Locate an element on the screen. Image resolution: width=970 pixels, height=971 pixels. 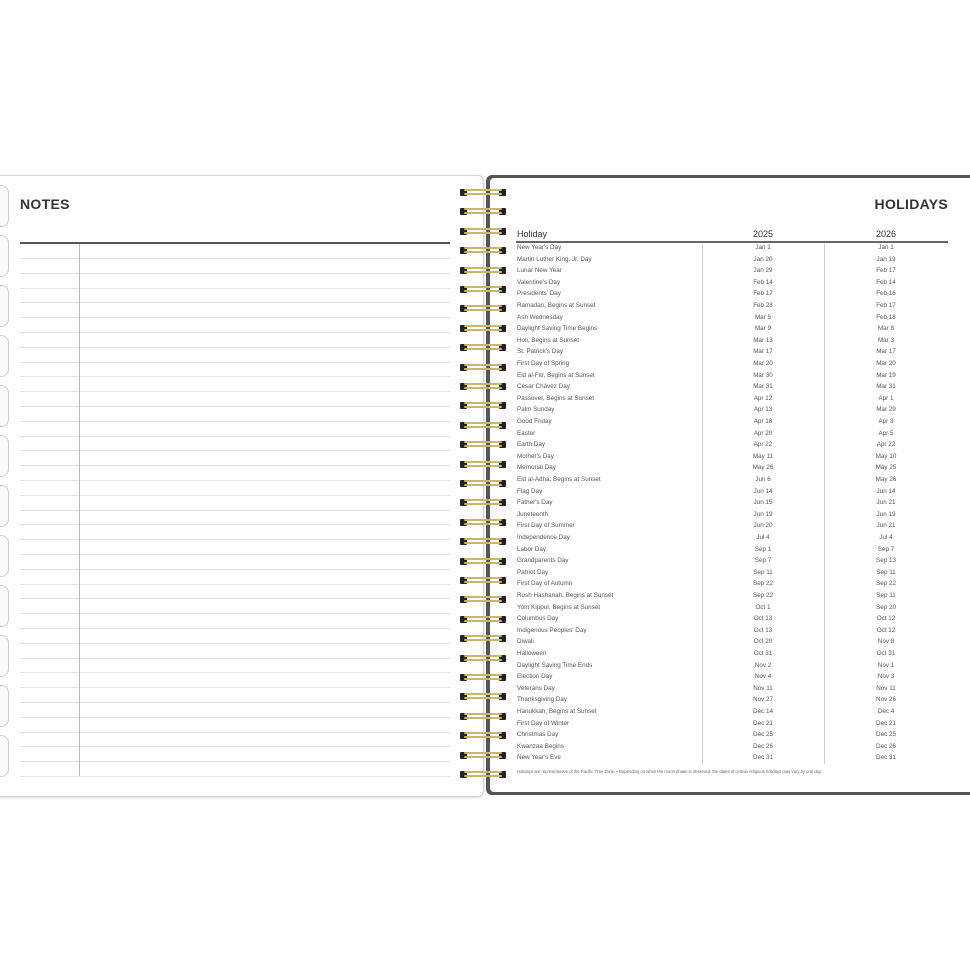
date-2026: Apr 3 is located at coordinates (886, 421).